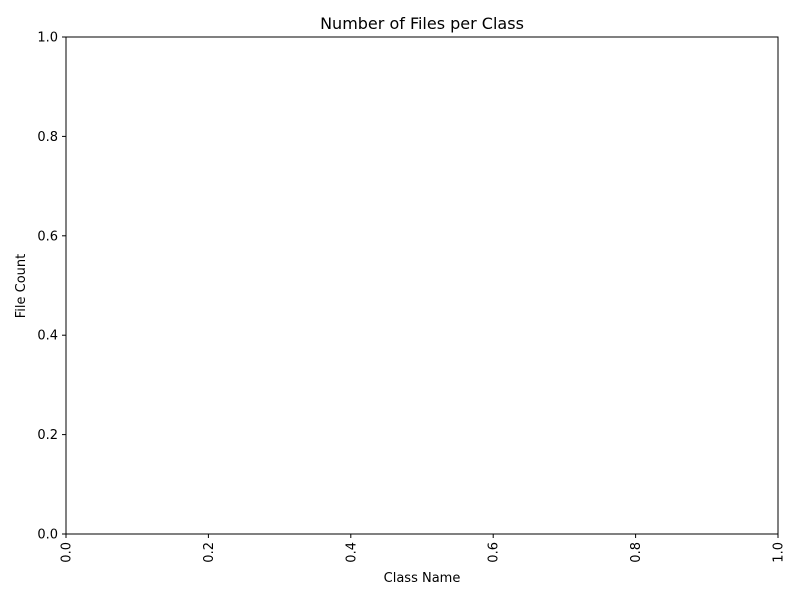  I want to click on y-tick-label: 1.0, so click(47, 38).